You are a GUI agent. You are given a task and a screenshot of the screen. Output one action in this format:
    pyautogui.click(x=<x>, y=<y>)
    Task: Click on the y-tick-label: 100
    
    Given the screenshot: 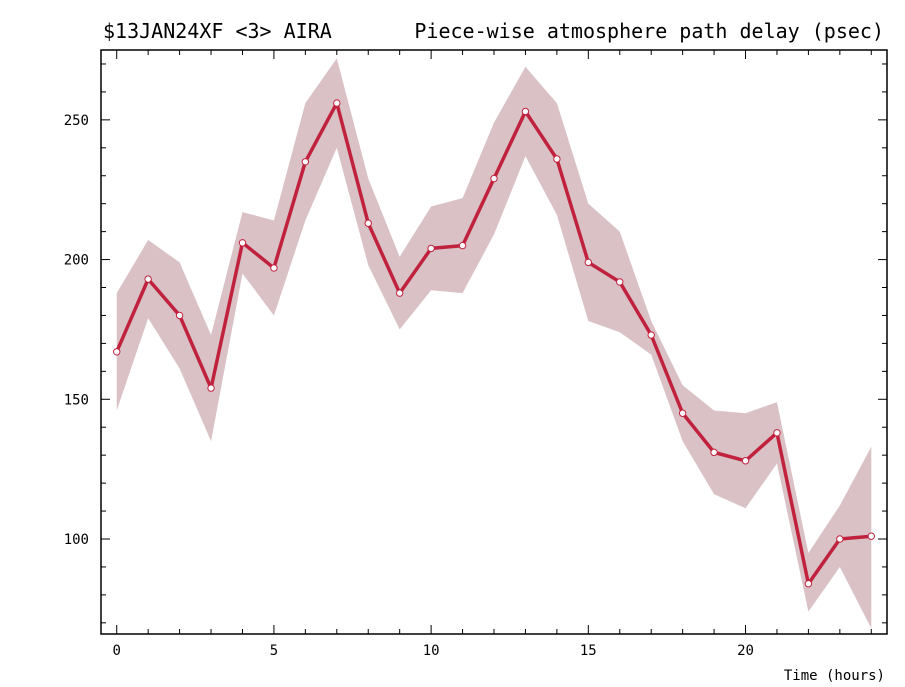 What is the action you would take?
    pyautogui.click(x=76, y=540)
    